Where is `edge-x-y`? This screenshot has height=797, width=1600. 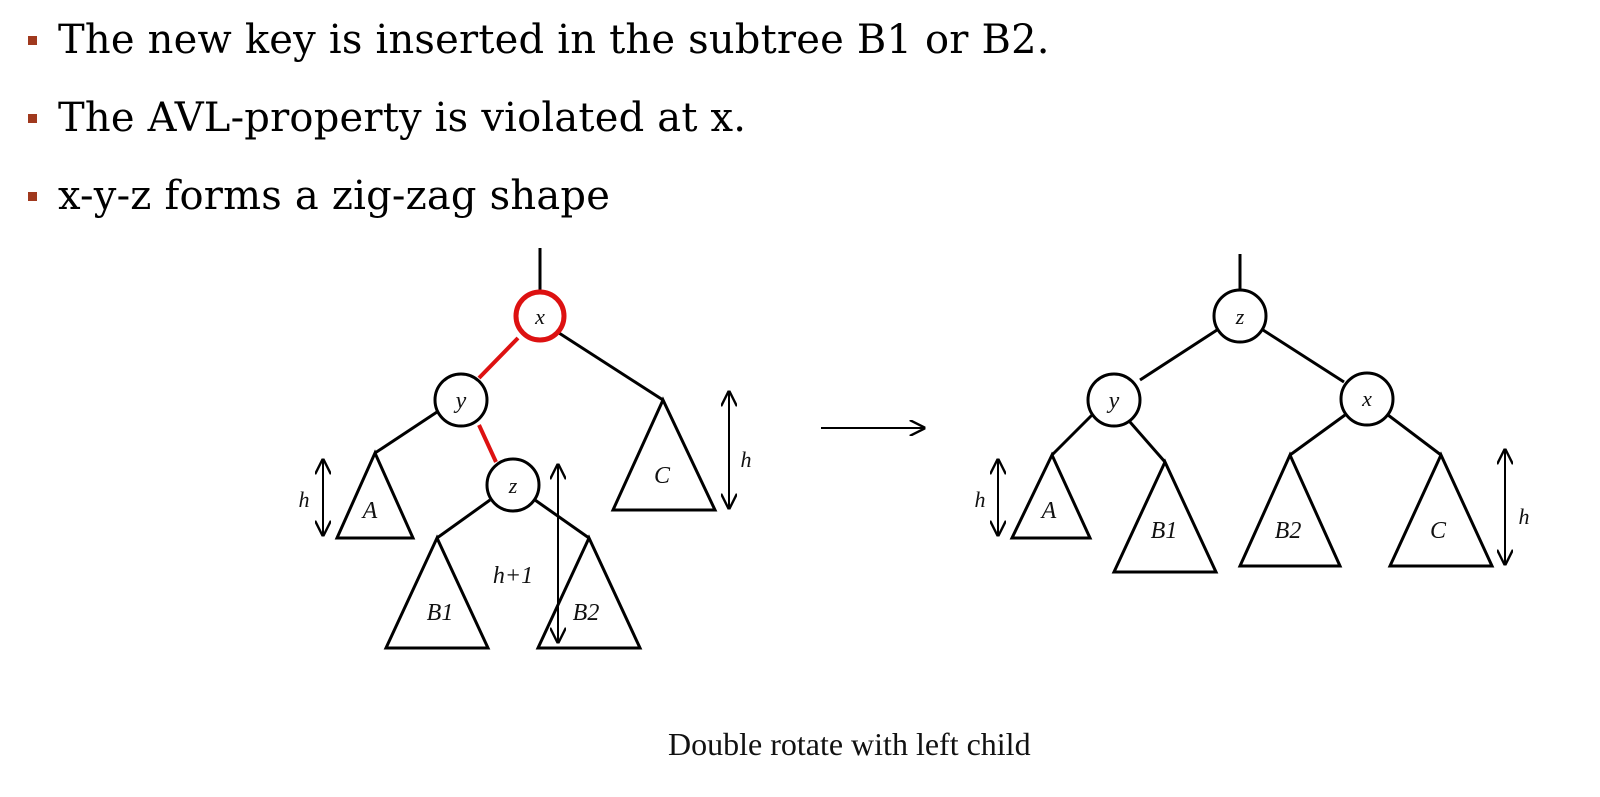
edge-x-y is located at coordinates (498, 358).